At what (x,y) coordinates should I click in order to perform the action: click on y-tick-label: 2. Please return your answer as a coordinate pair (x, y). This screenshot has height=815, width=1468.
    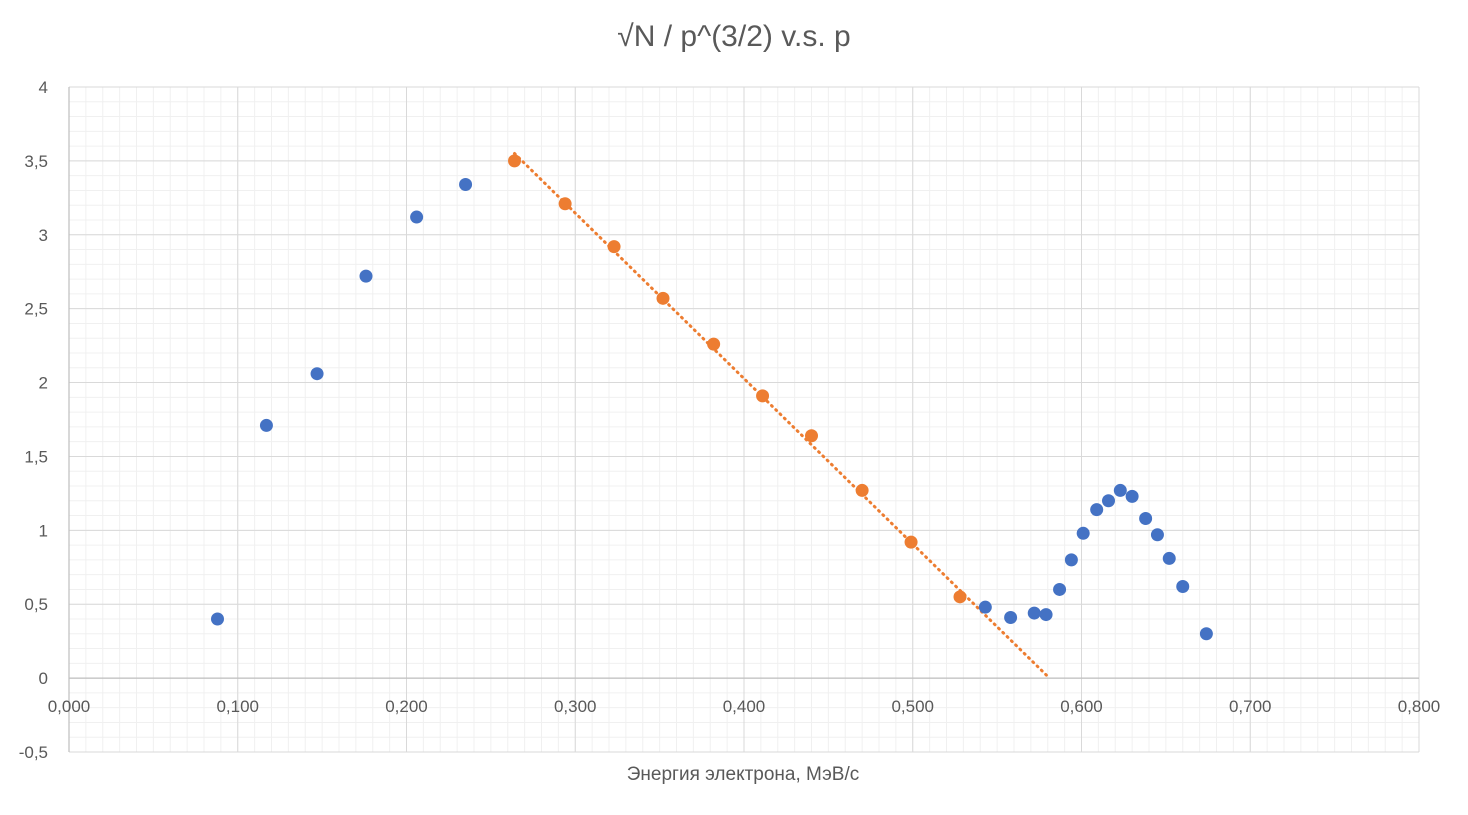
    Looking at the image, I should click on (43, 383).